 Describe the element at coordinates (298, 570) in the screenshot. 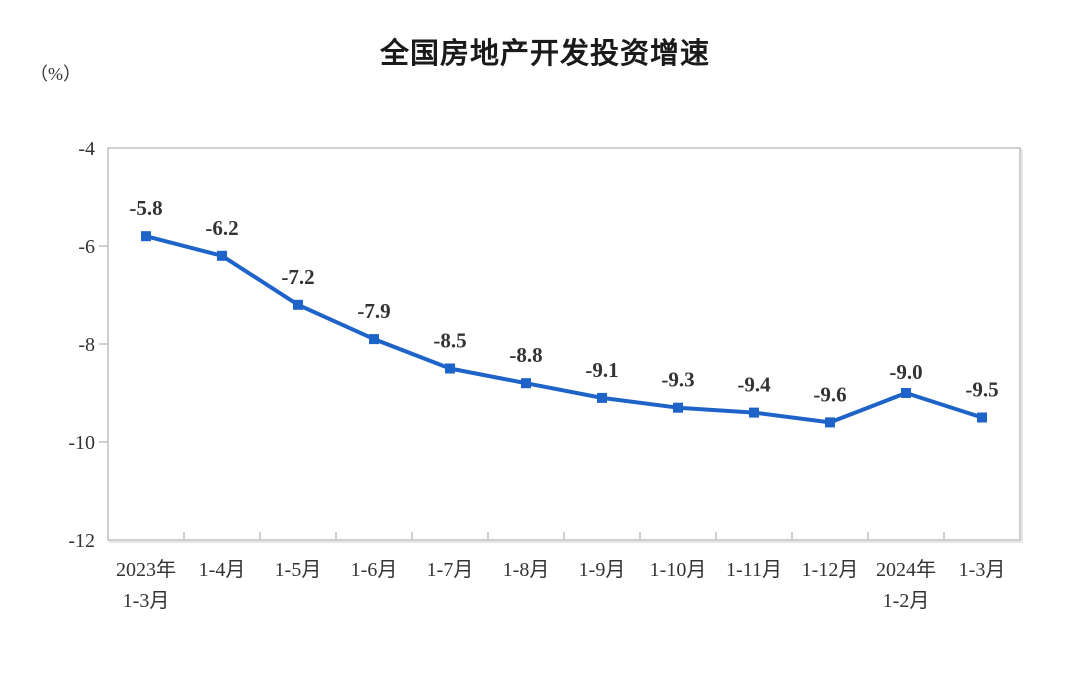

I see `x-axis-label: 1-5月` at that location.